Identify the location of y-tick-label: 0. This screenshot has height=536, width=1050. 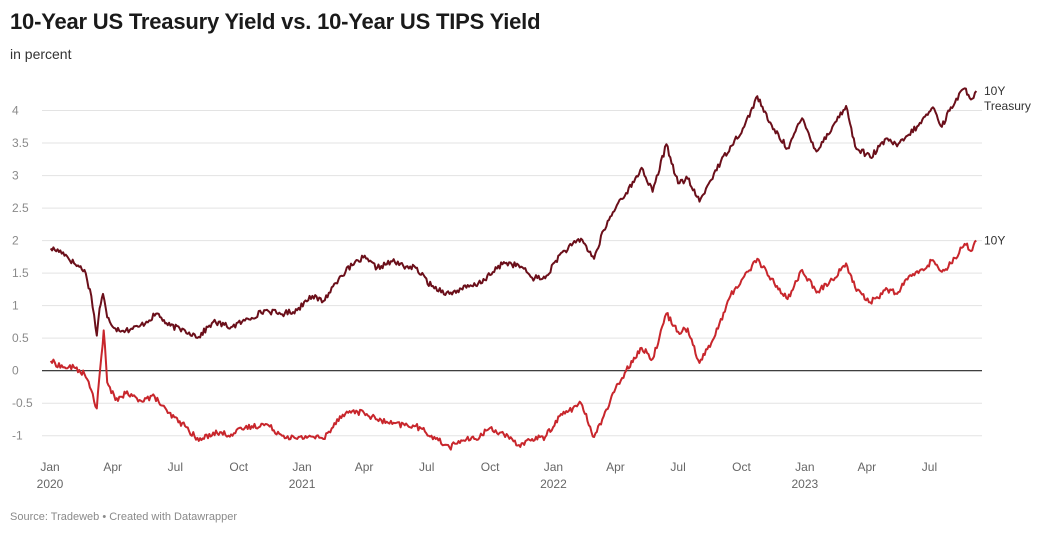
(15, 371).